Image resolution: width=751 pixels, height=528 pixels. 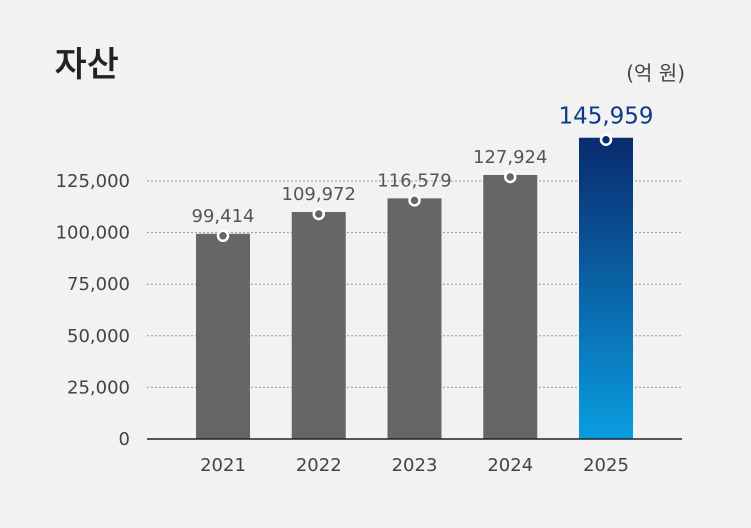 I want to click on y-tick-label: 75,000, so click(x=98, y=284).